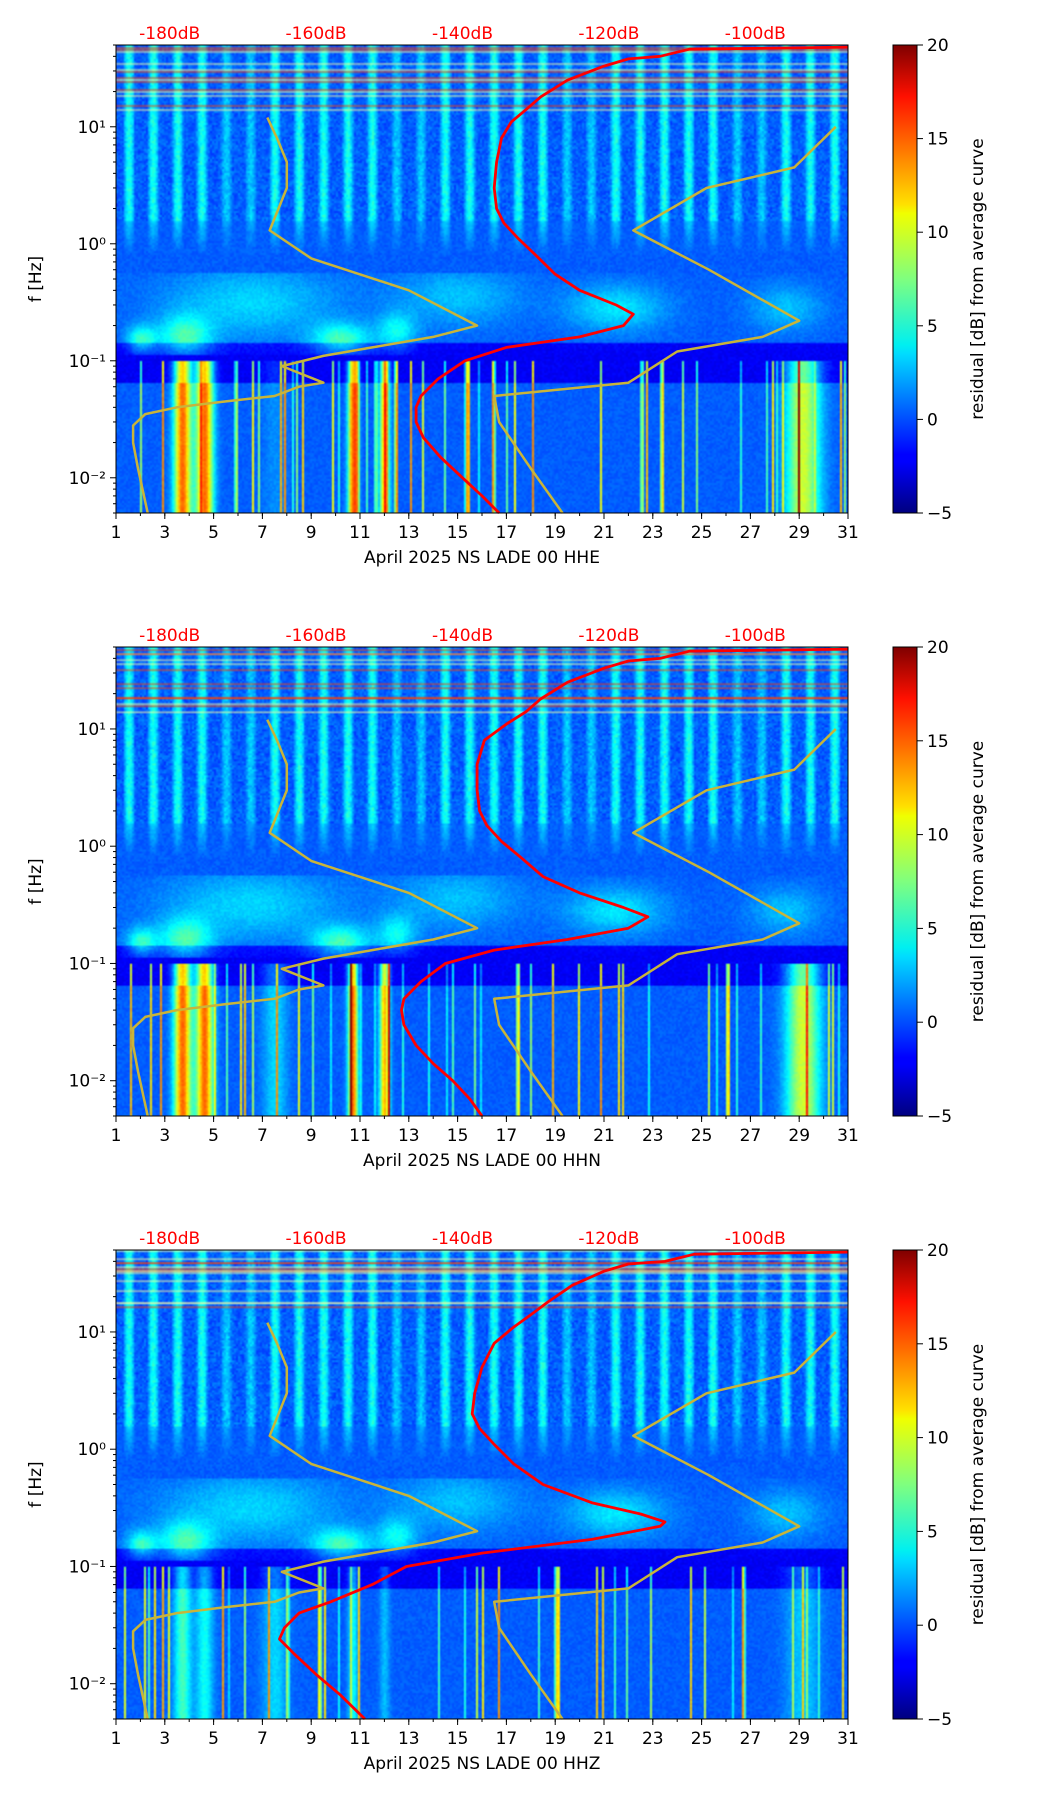 The height and width of the screenshot is (1810, 1052). What do you see at coordinates (482, 1764) in the screenshot?
I see `x-axis-label: April 2025 NS LADE 00 HHZ` at bounding box center [482, 1764].